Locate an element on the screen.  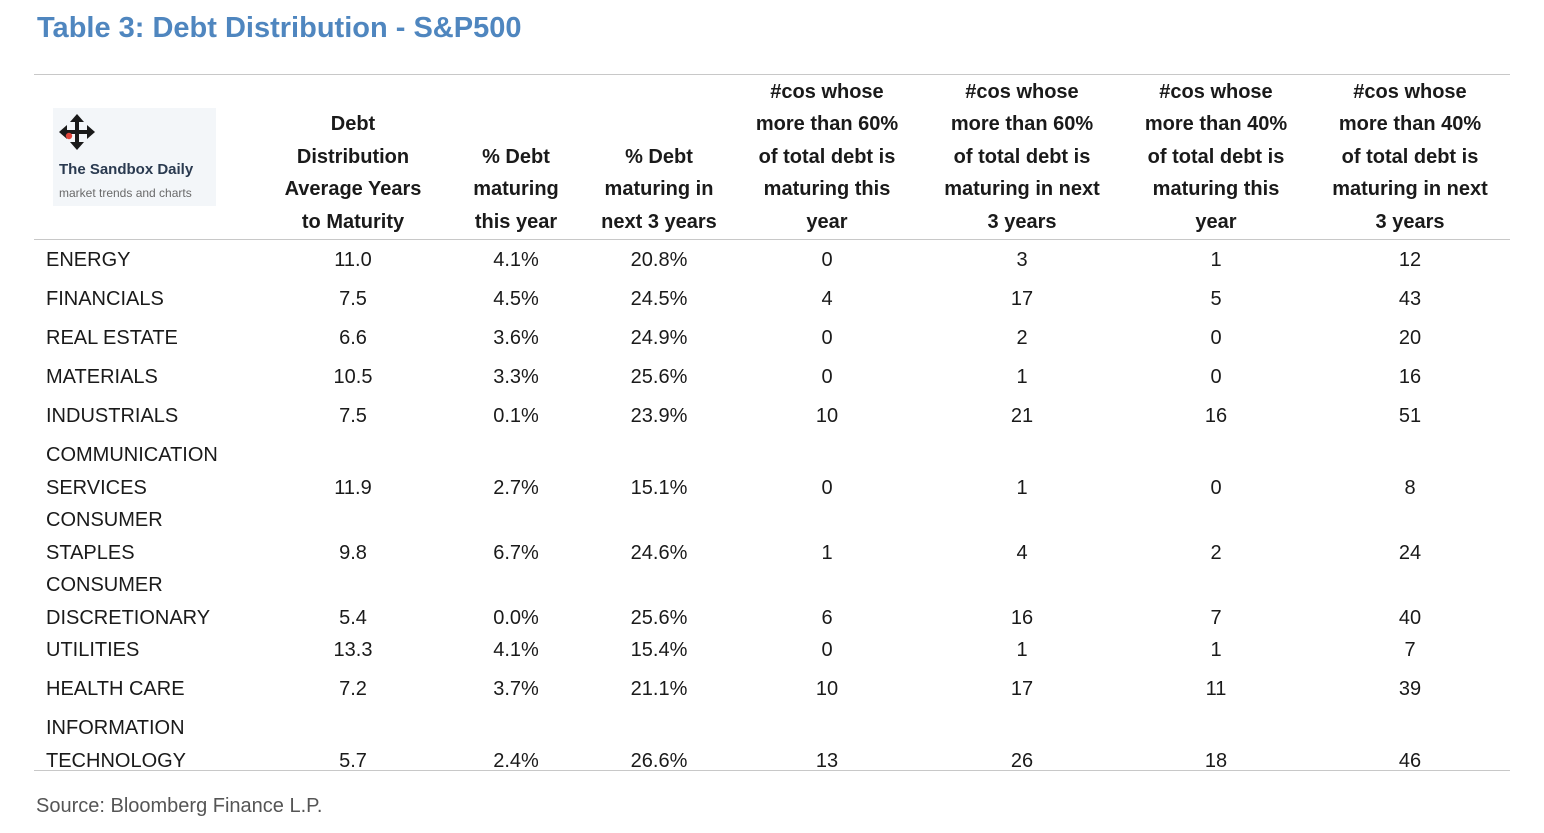
row-label: COMMUNICATION is located at coordinates (132, 455).